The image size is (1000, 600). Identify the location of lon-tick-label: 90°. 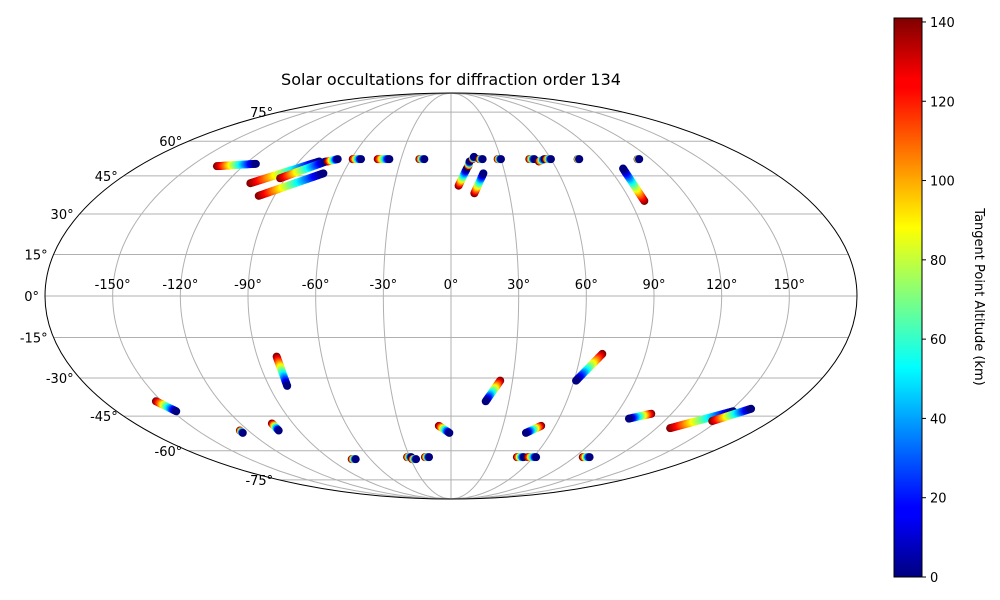
(653, 285).